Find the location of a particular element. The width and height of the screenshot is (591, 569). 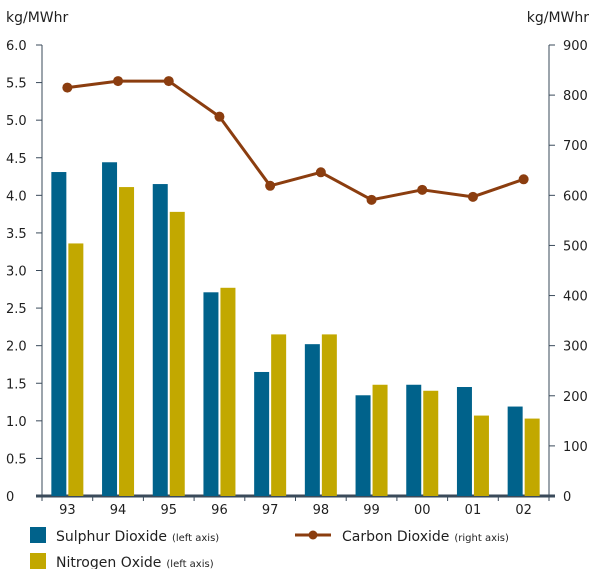

legend-name: Carbon Dioxide is located at coordinates (395, 537).